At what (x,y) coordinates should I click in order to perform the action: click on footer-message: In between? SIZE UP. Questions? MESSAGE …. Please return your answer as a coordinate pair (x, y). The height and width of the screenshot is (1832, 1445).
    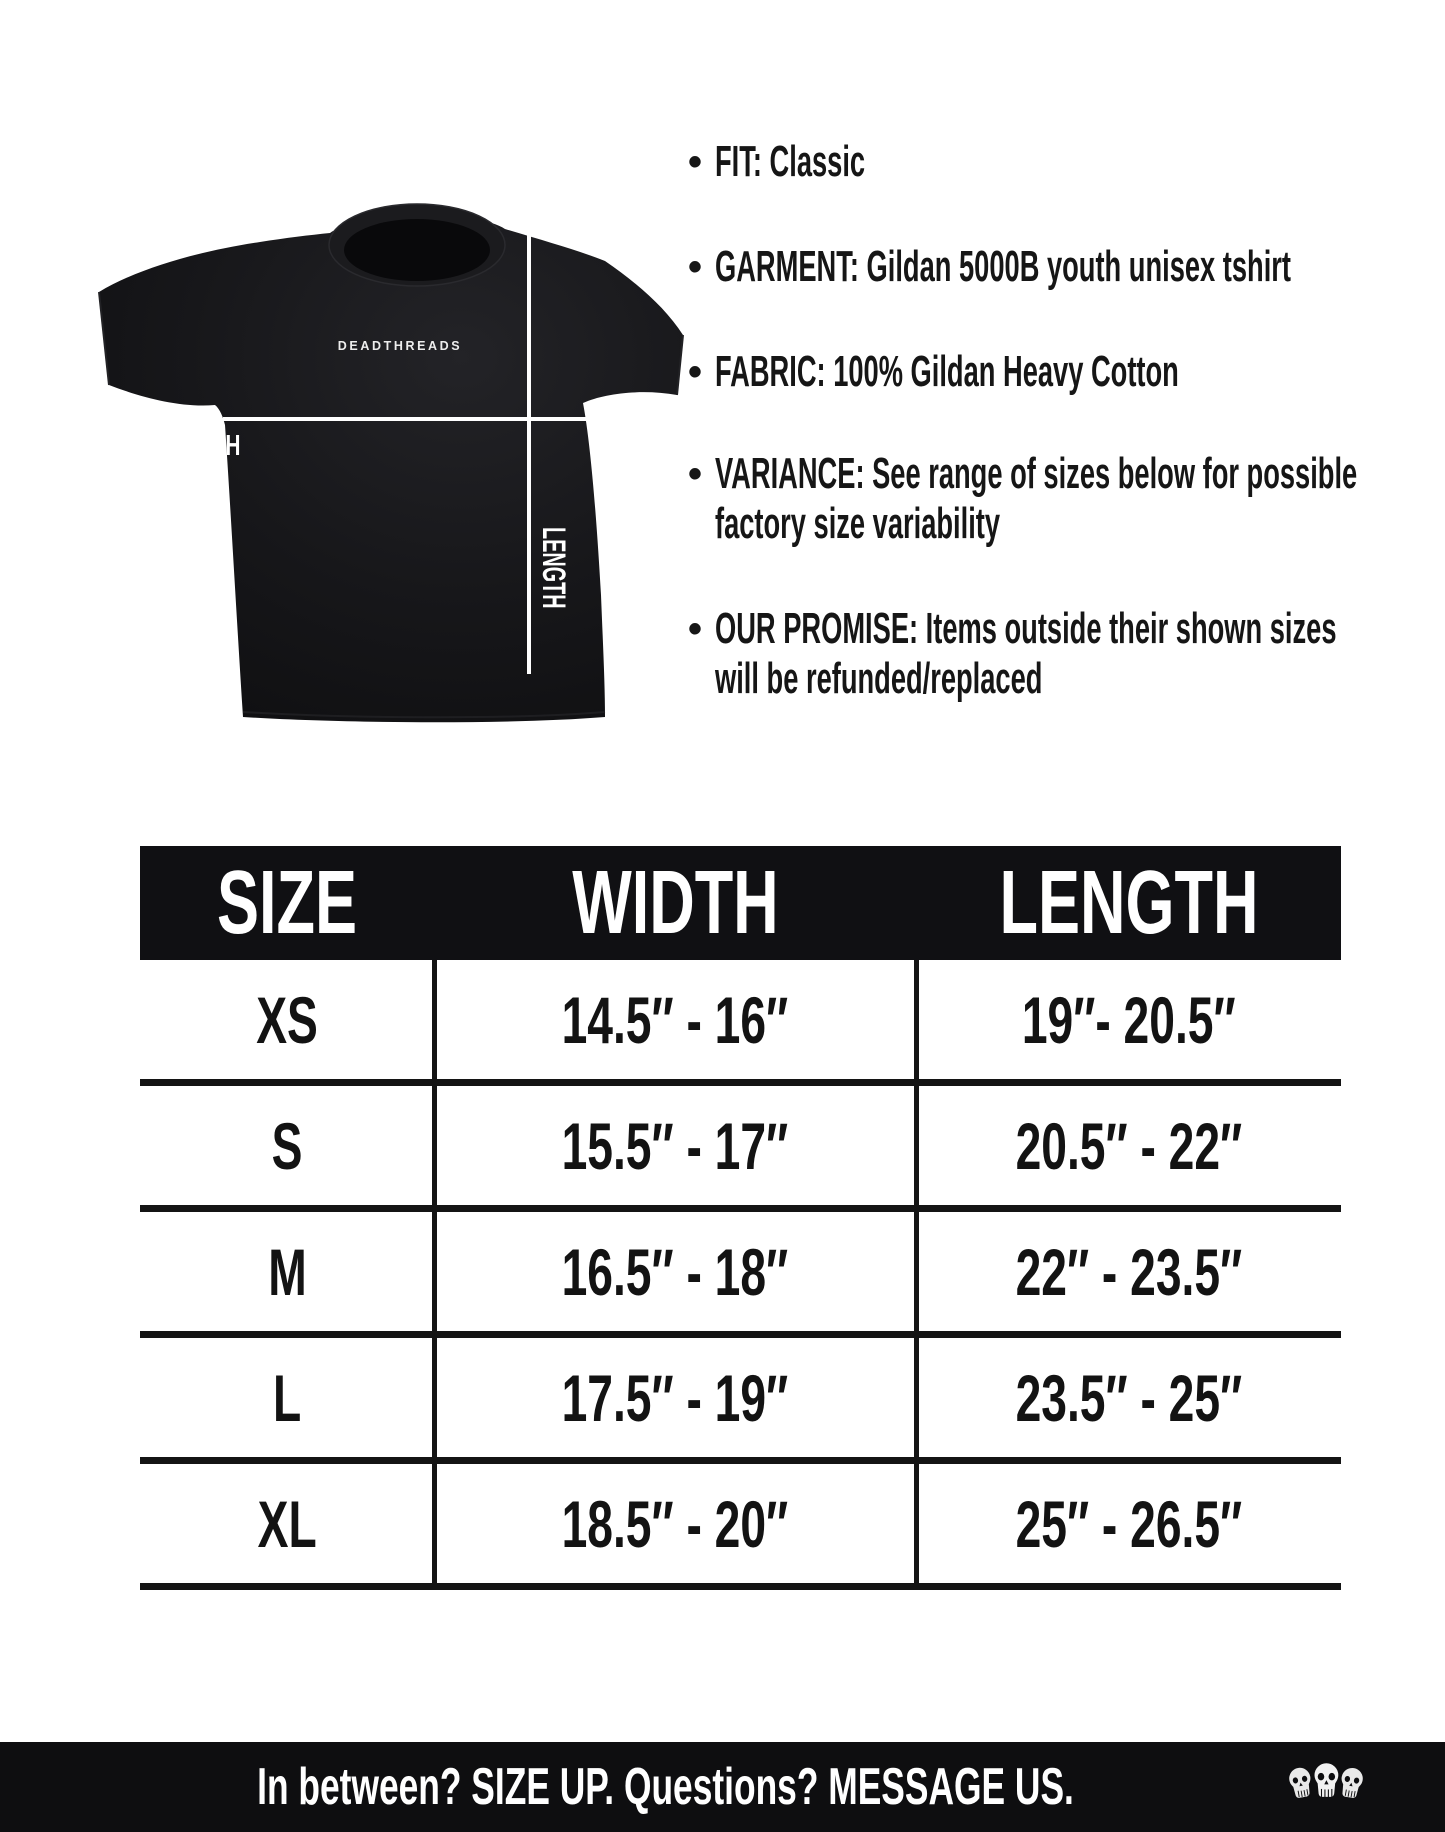
    Looking at the image, I should click on (665, 1787).